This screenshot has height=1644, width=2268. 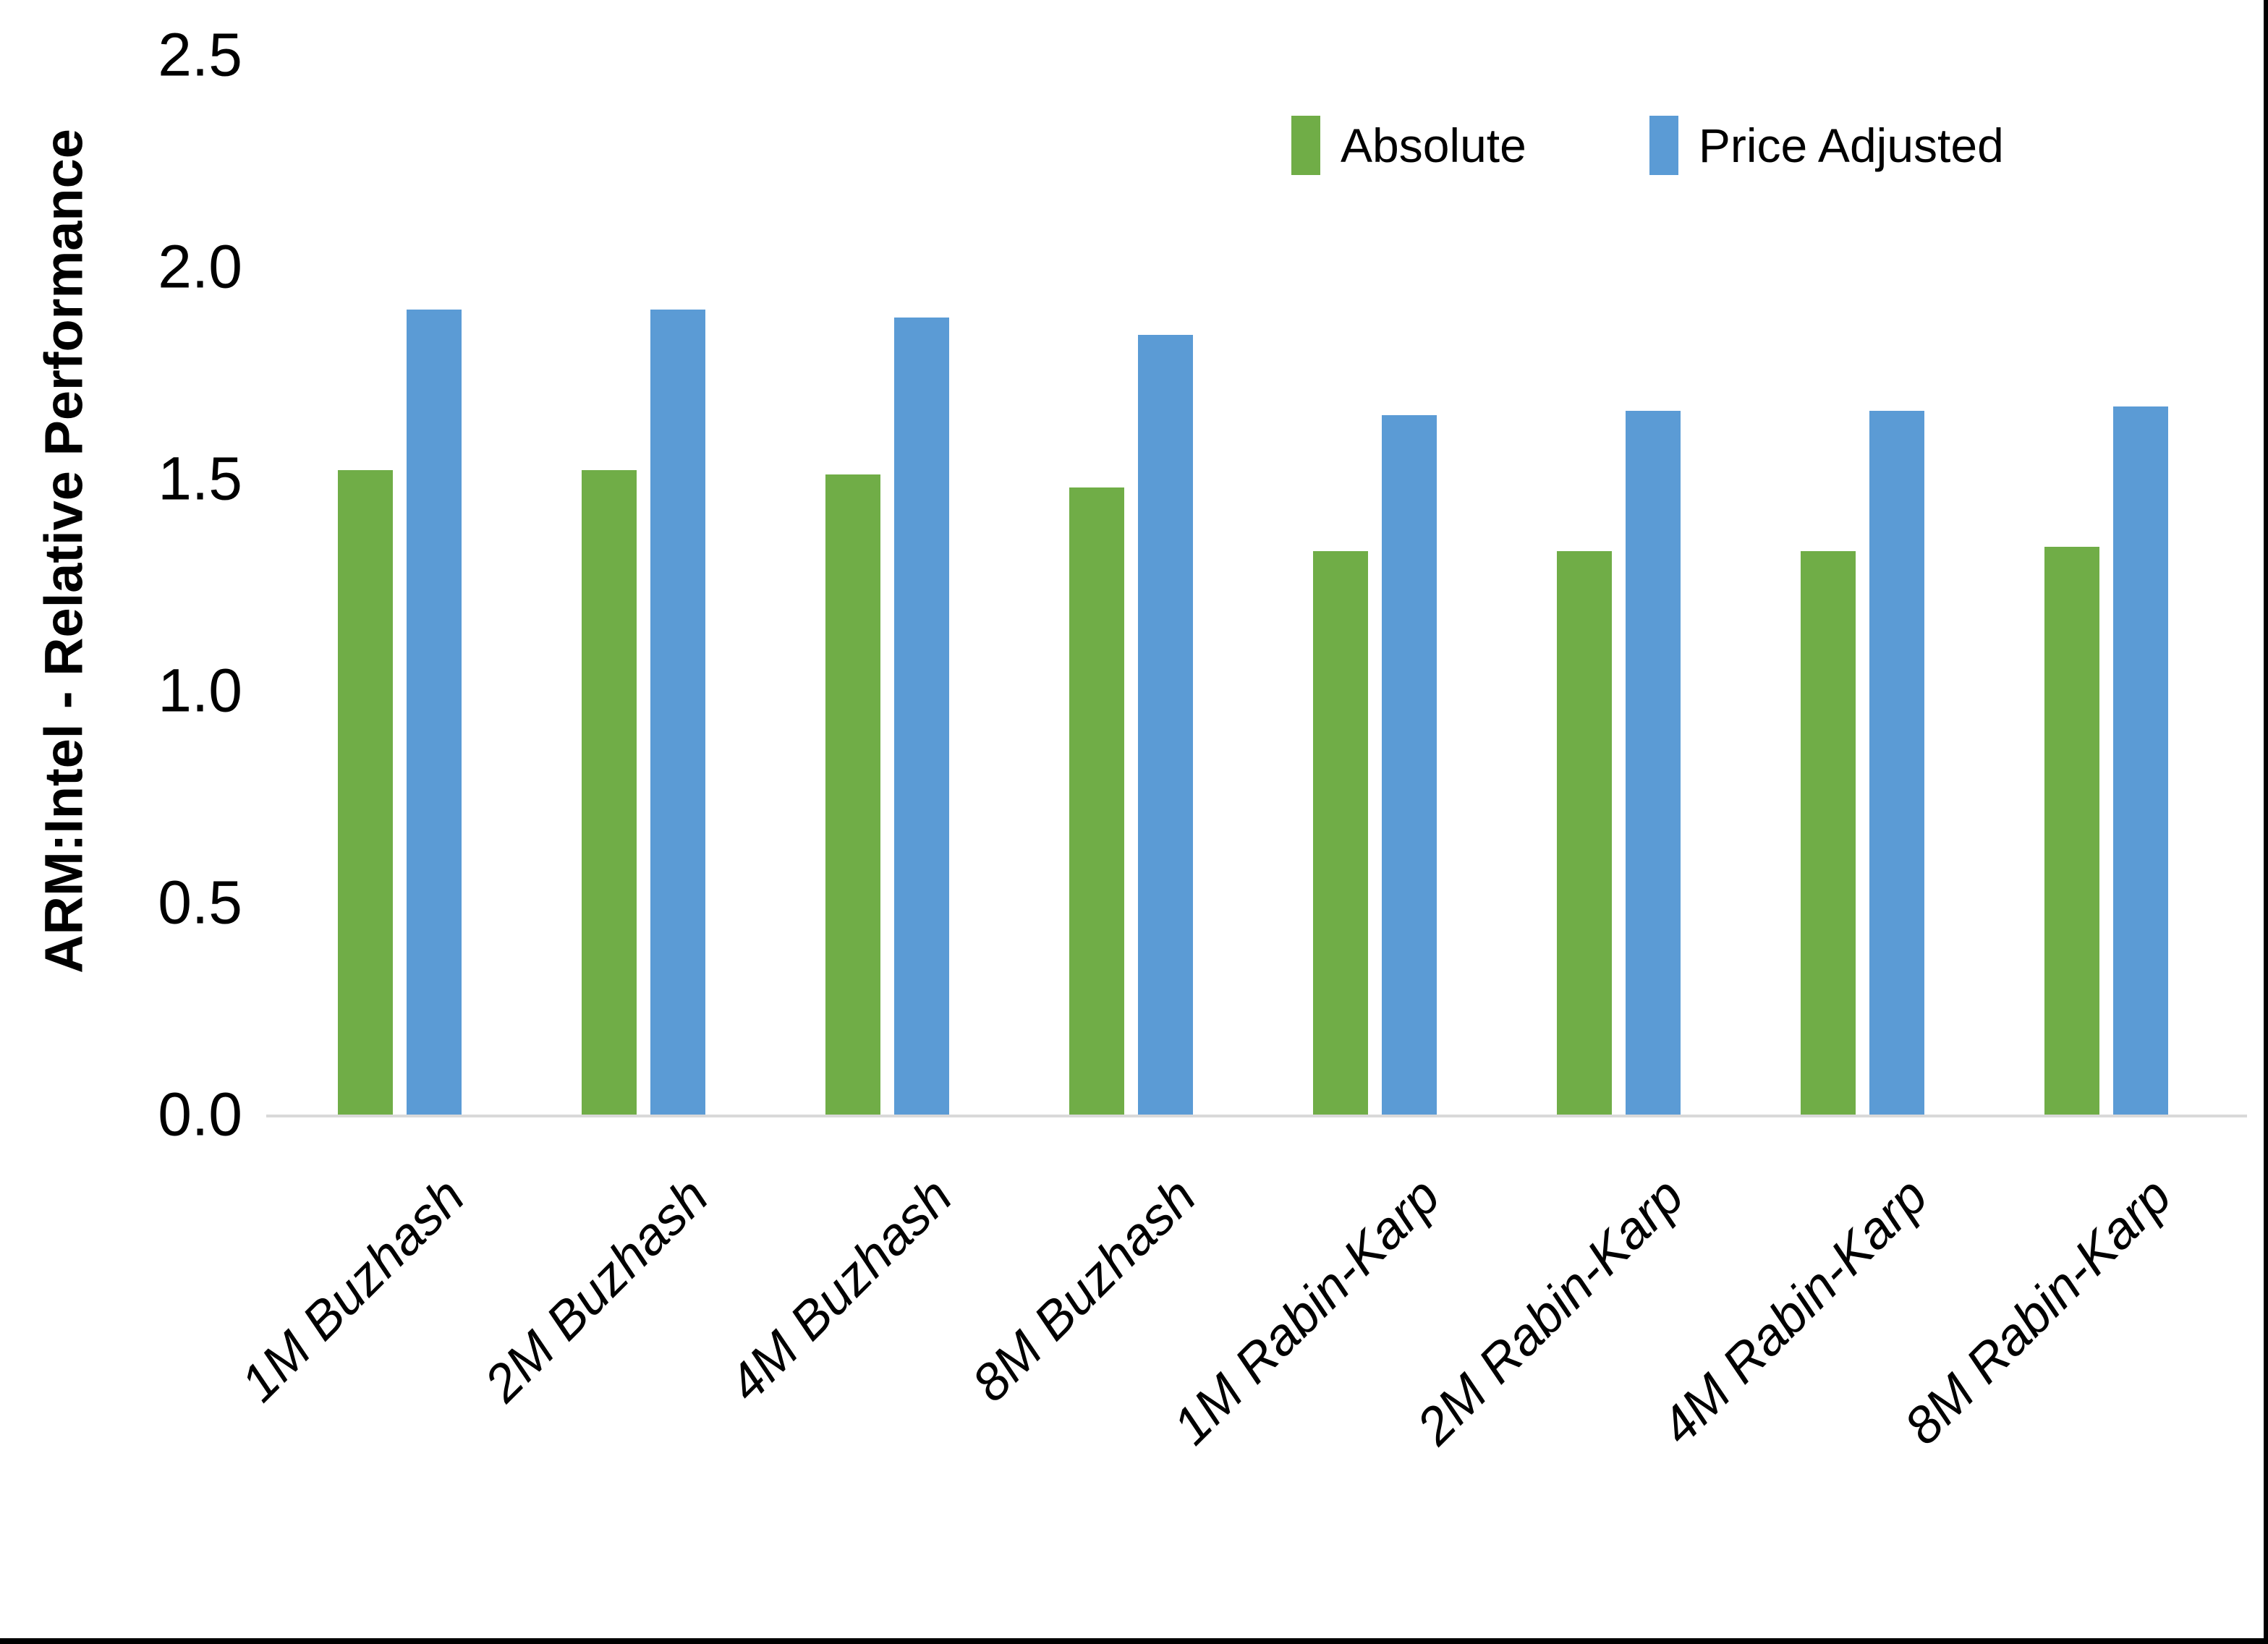 What do you see at coordinates (852, 794) in the screenshot?
I see `bar-absolute-4m-buzhash` at bounding box center [852, 794].